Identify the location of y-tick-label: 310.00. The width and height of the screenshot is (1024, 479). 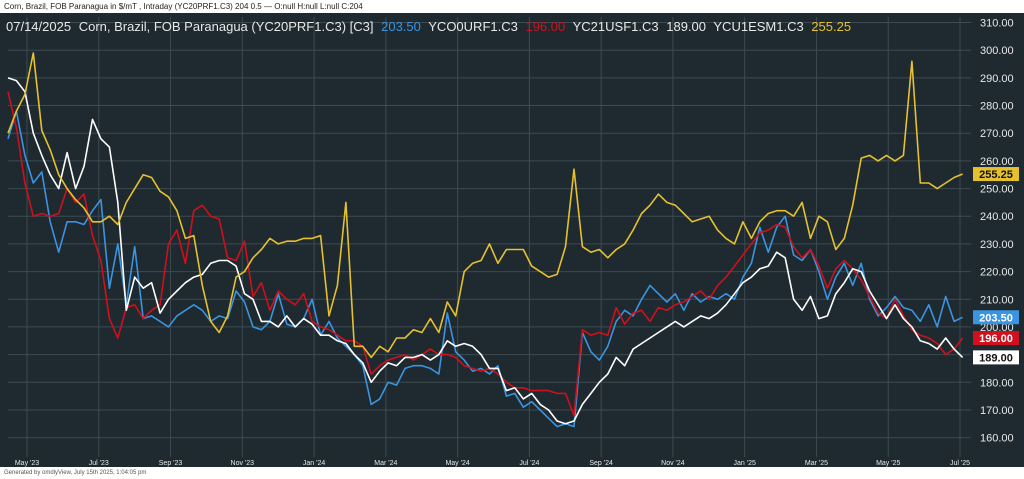
(997, 24).